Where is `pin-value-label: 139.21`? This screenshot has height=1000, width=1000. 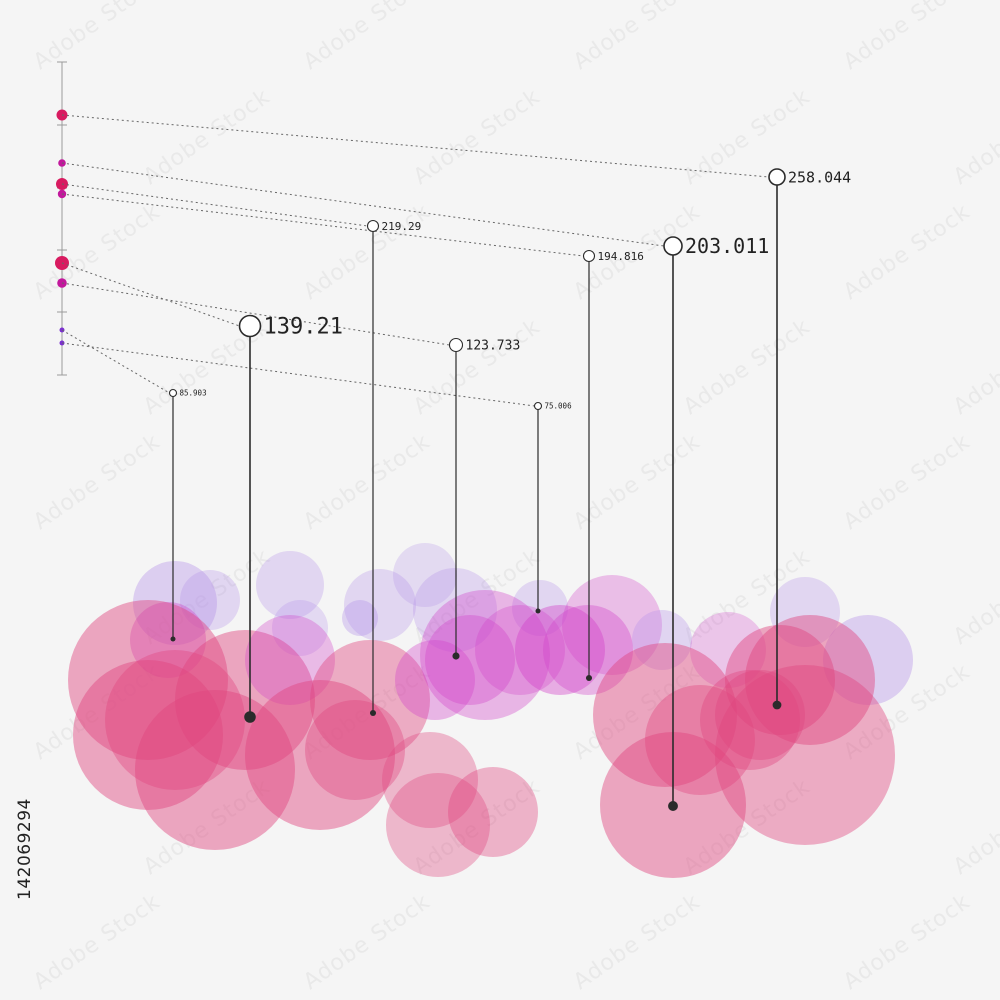
pin-value-label: 139.21 is located at coordinates (303, 327).